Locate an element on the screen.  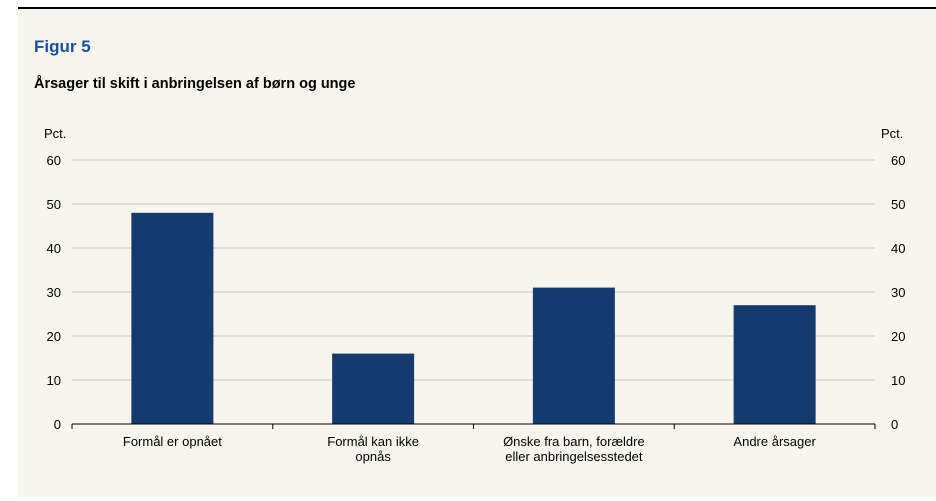
y-tick-label-right: 30 is located at coordinates (898, 292).